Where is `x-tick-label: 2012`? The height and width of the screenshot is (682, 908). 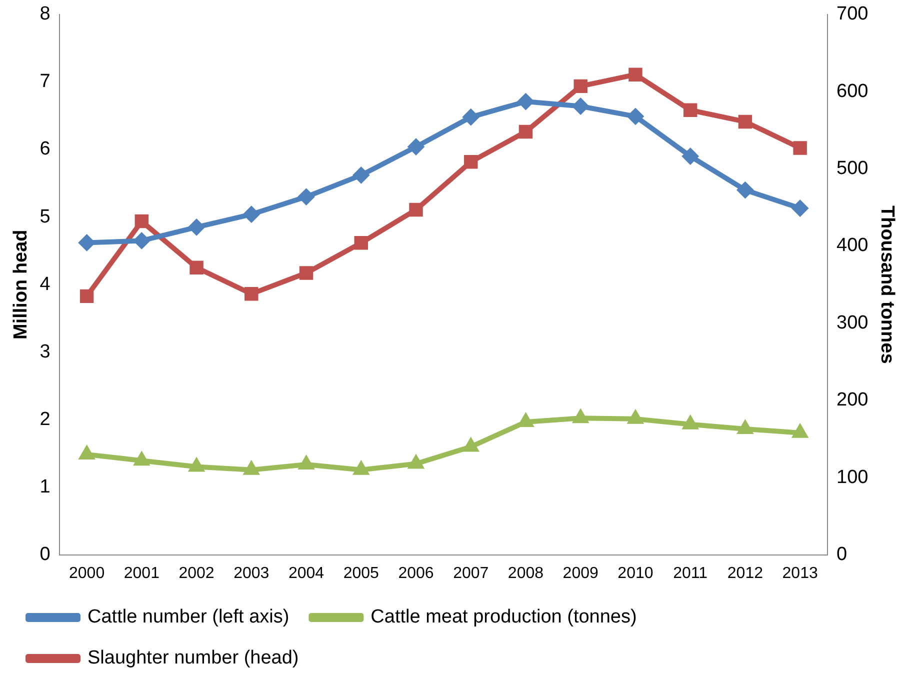
x-tick-label: 2012 is located at coordinates (745, 573).